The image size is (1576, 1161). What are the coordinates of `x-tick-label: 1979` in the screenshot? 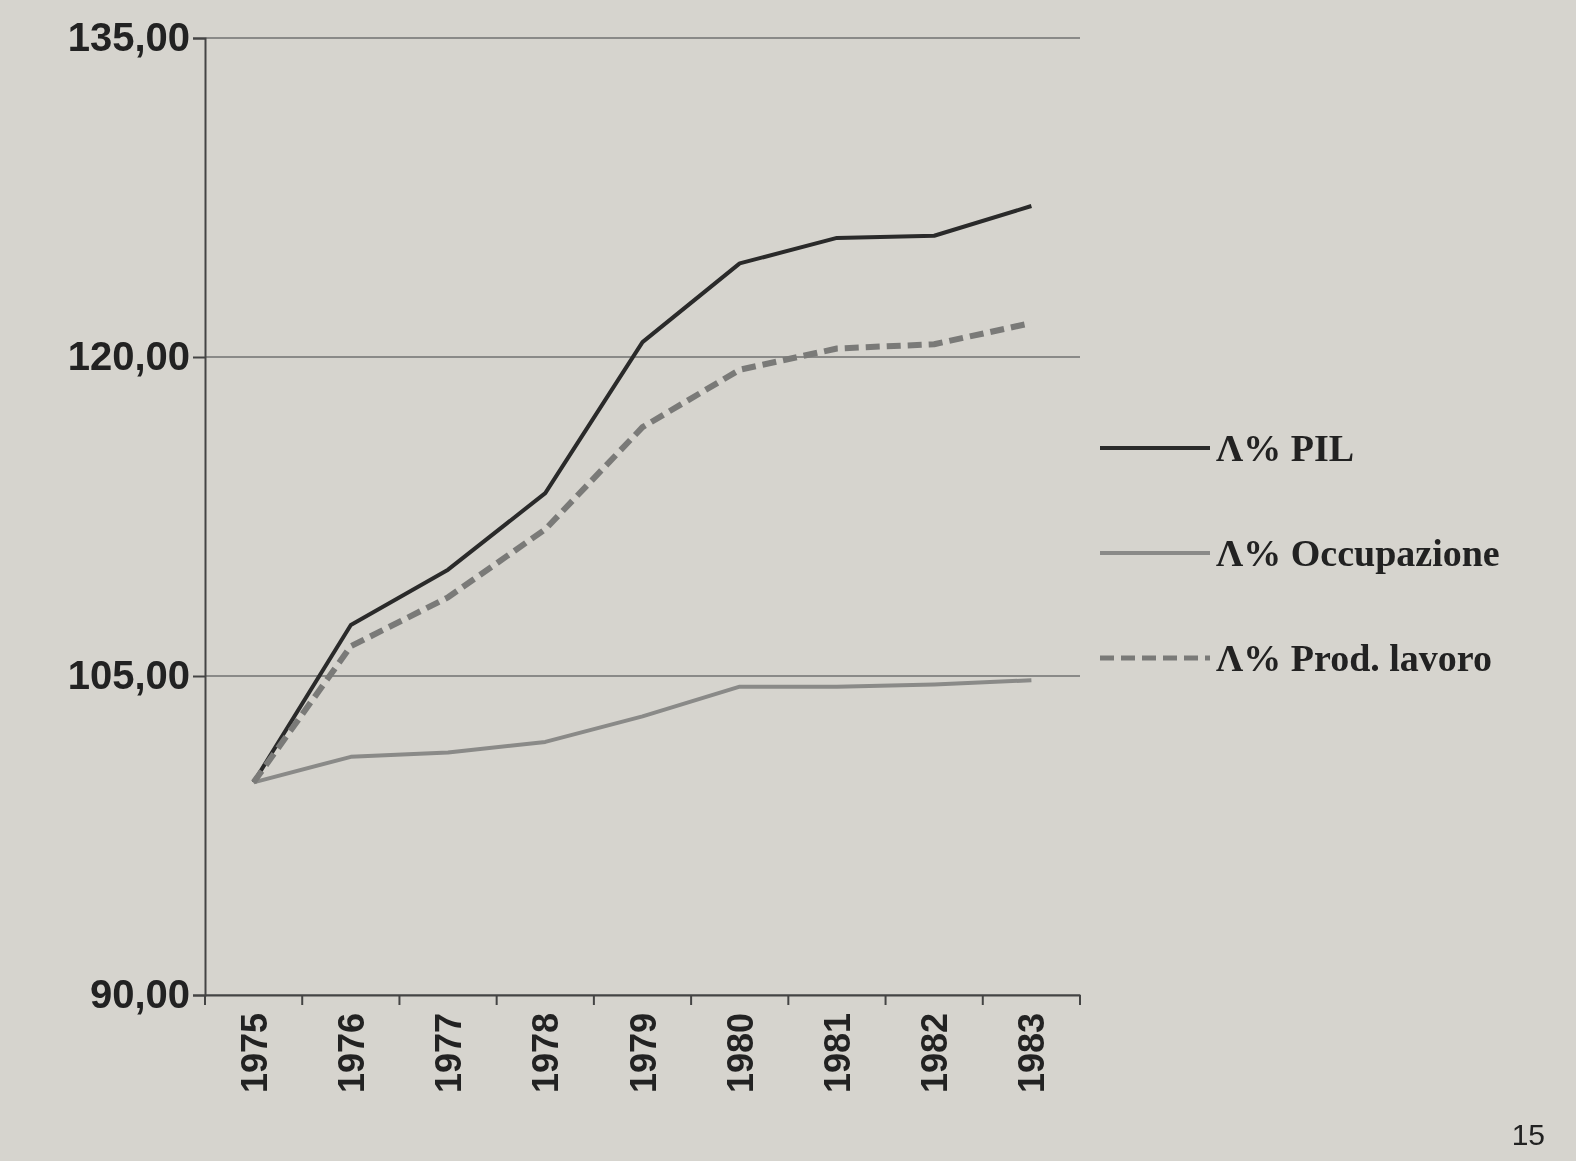 It's located at (643, 1053).